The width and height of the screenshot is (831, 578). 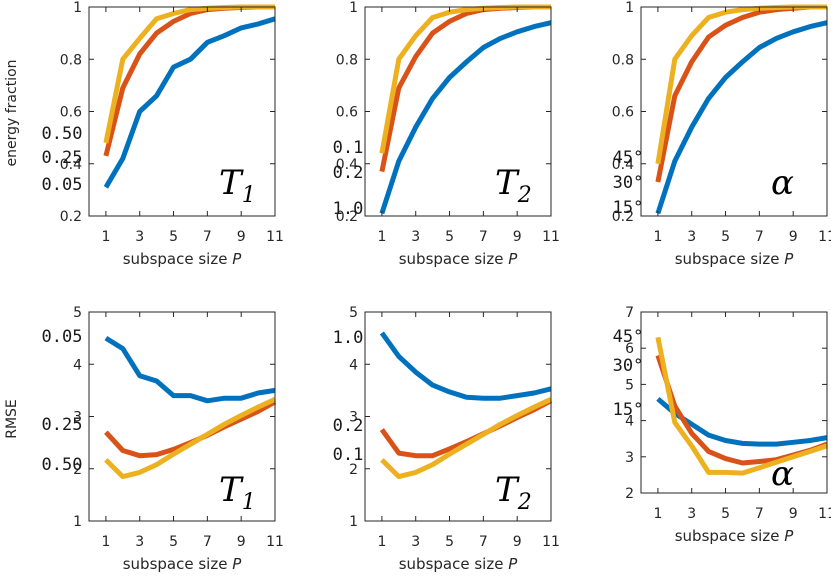 What do you see at coordinates (629, 458) in the screenshot?
I see `y-tick-label: 3` at bounding box center [629, 458].